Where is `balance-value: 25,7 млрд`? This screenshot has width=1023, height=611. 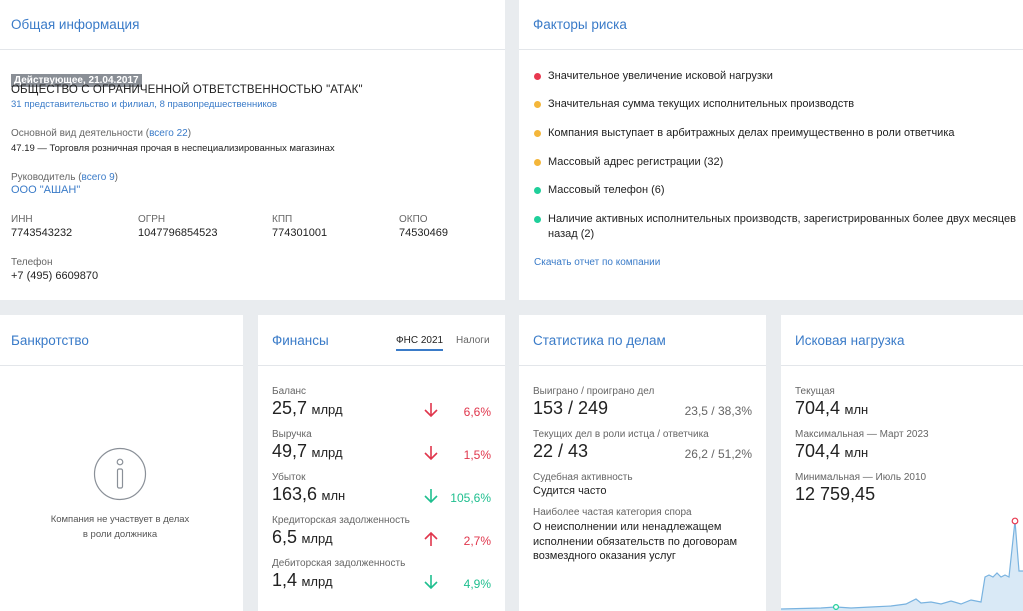
balance-value: 25,7 млрд is located at coordinates (307, 408).